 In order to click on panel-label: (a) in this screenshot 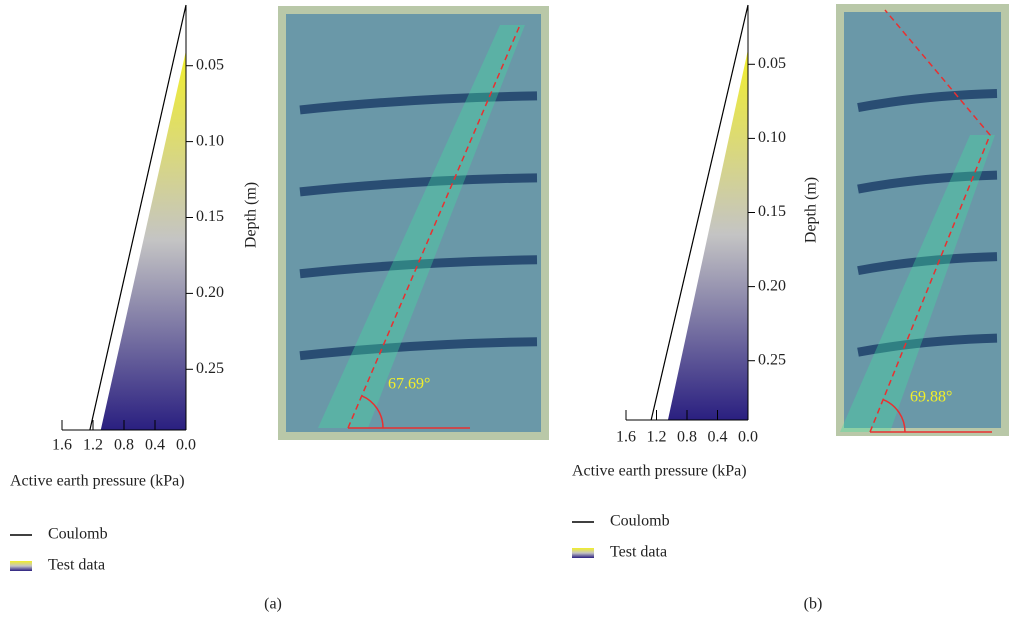, I will do `click(273, 604)`.